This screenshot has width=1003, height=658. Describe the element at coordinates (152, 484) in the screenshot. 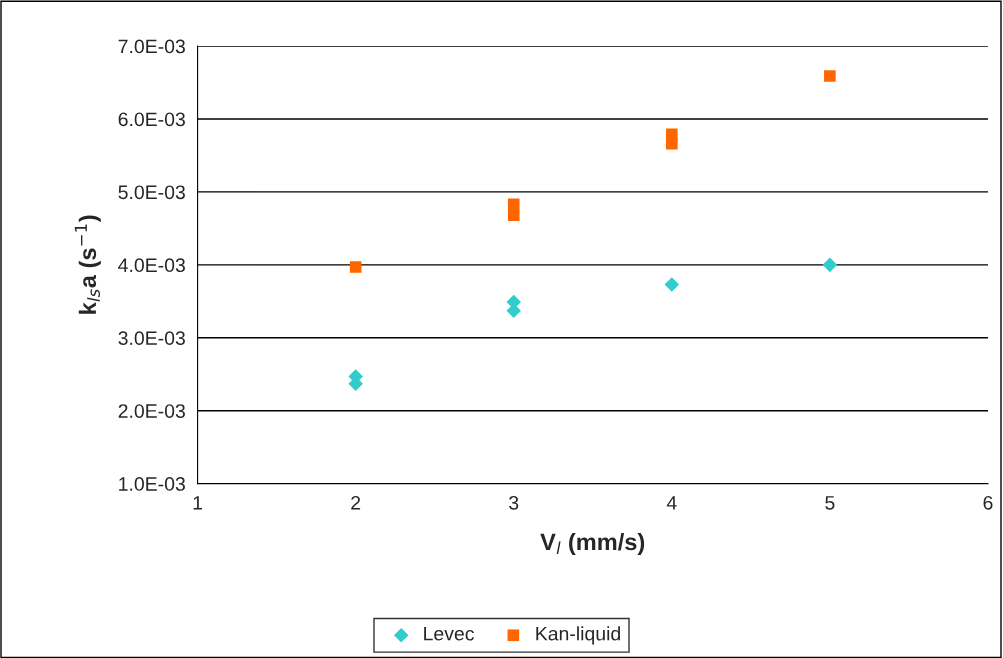

I see `y-tick-label: 1.0E-03` at that location.